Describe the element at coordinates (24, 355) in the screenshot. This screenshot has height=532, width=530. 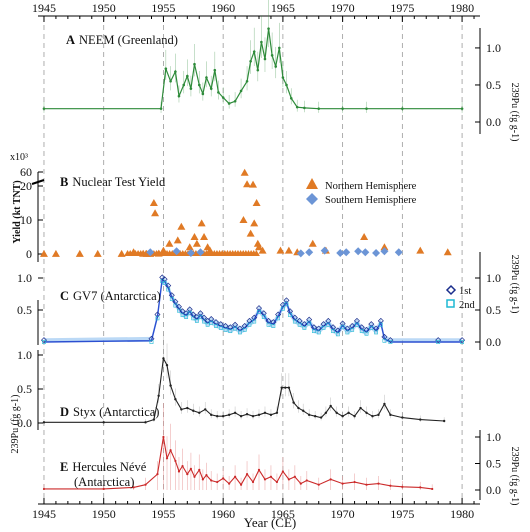
I see `panel-d-y-axis-tick-label: 1.0` at that location.